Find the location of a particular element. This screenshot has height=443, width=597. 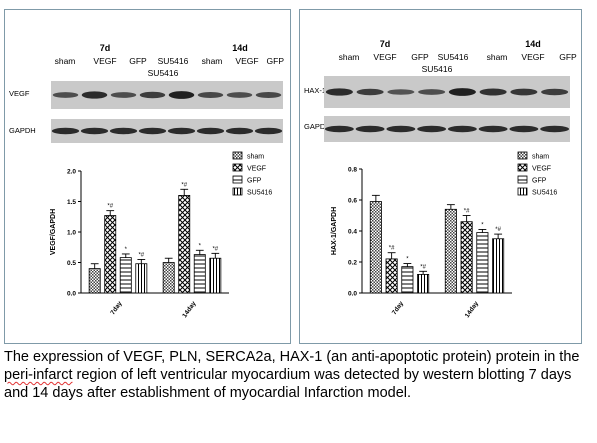

legend-label: SU5416 is located at coordinates (259, 193).